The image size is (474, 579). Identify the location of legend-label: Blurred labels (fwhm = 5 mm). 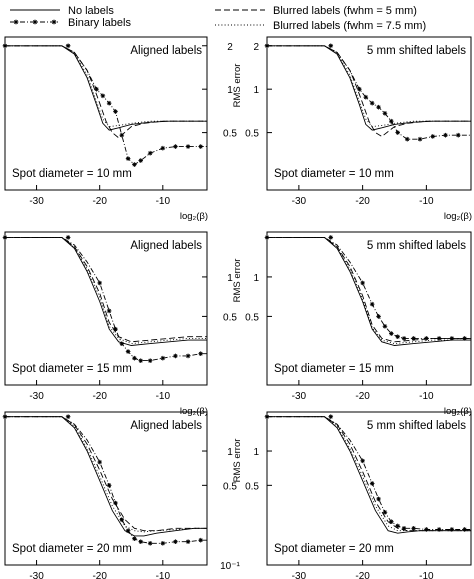
(345, 11).